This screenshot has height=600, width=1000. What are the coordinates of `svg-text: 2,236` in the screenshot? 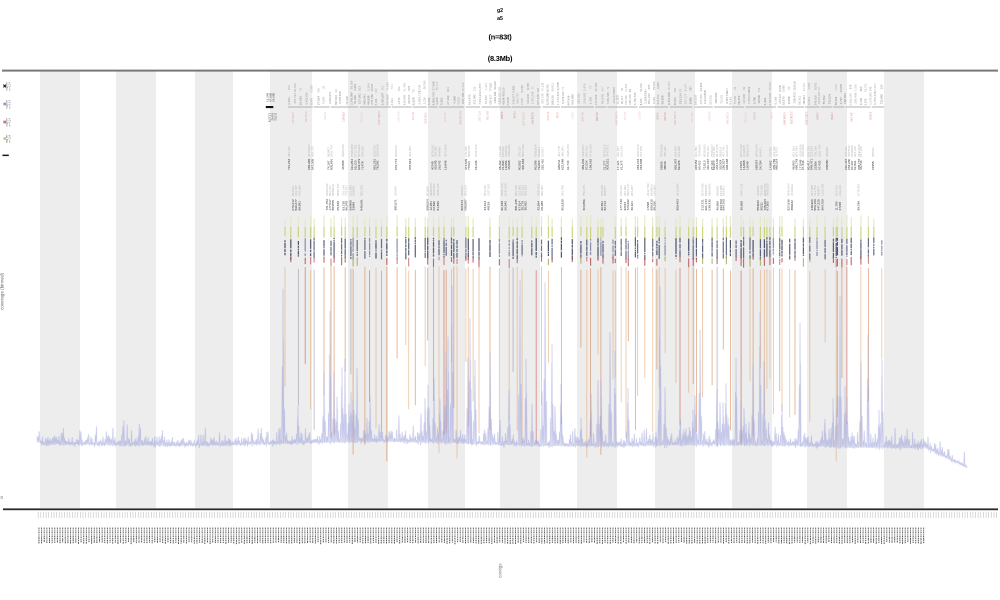 It's located at (425, 100).